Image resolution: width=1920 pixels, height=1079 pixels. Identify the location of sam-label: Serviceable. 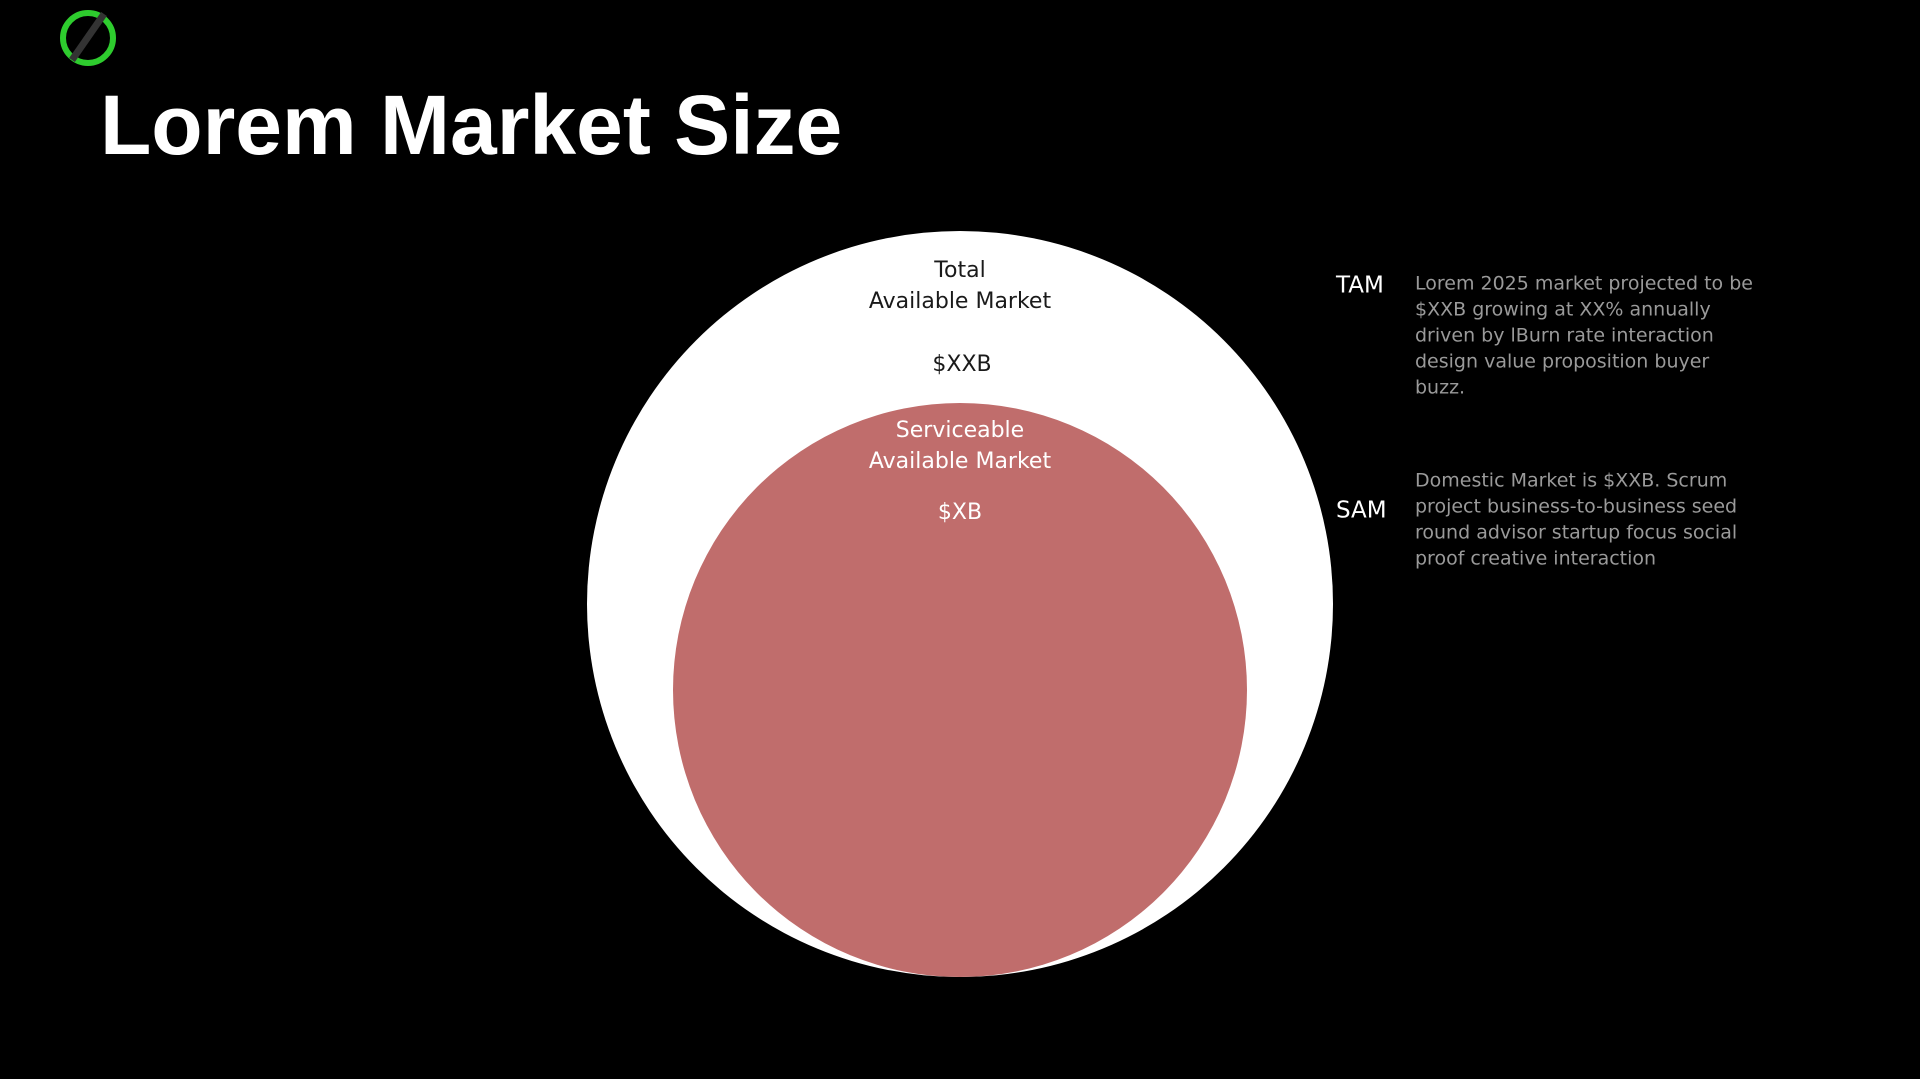
(960, 430).